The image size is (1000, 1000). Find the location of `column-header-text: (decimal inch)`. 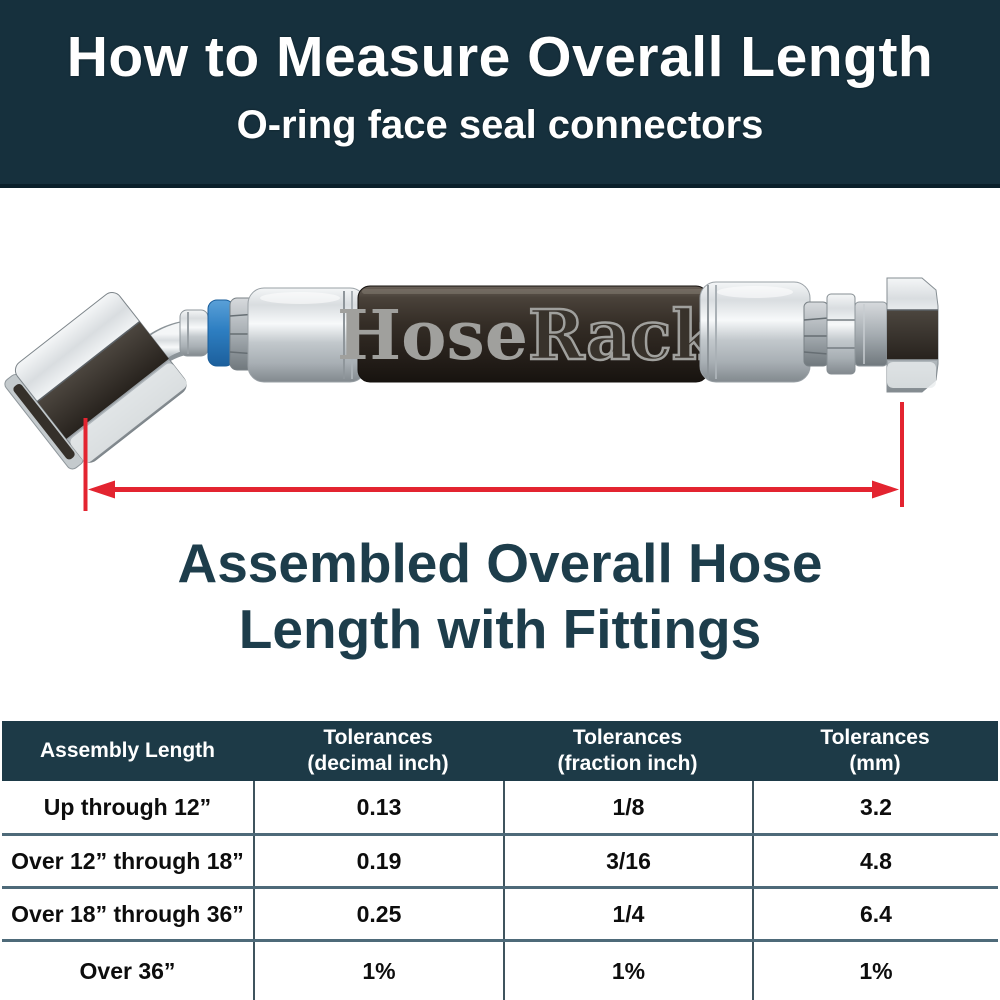

column-header-text: (decimal inch) is located at coordinates (378, 763).